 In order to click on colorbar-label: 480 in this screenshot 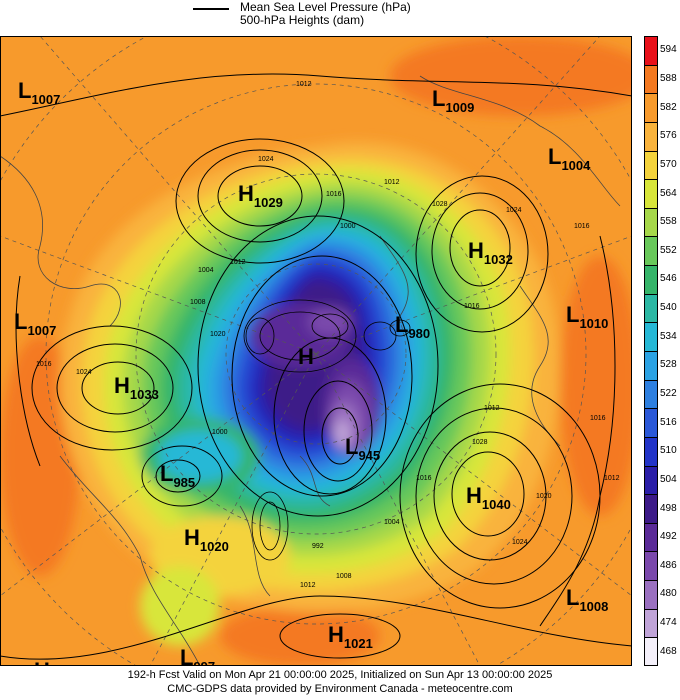, I will do `click(668, 594)`.